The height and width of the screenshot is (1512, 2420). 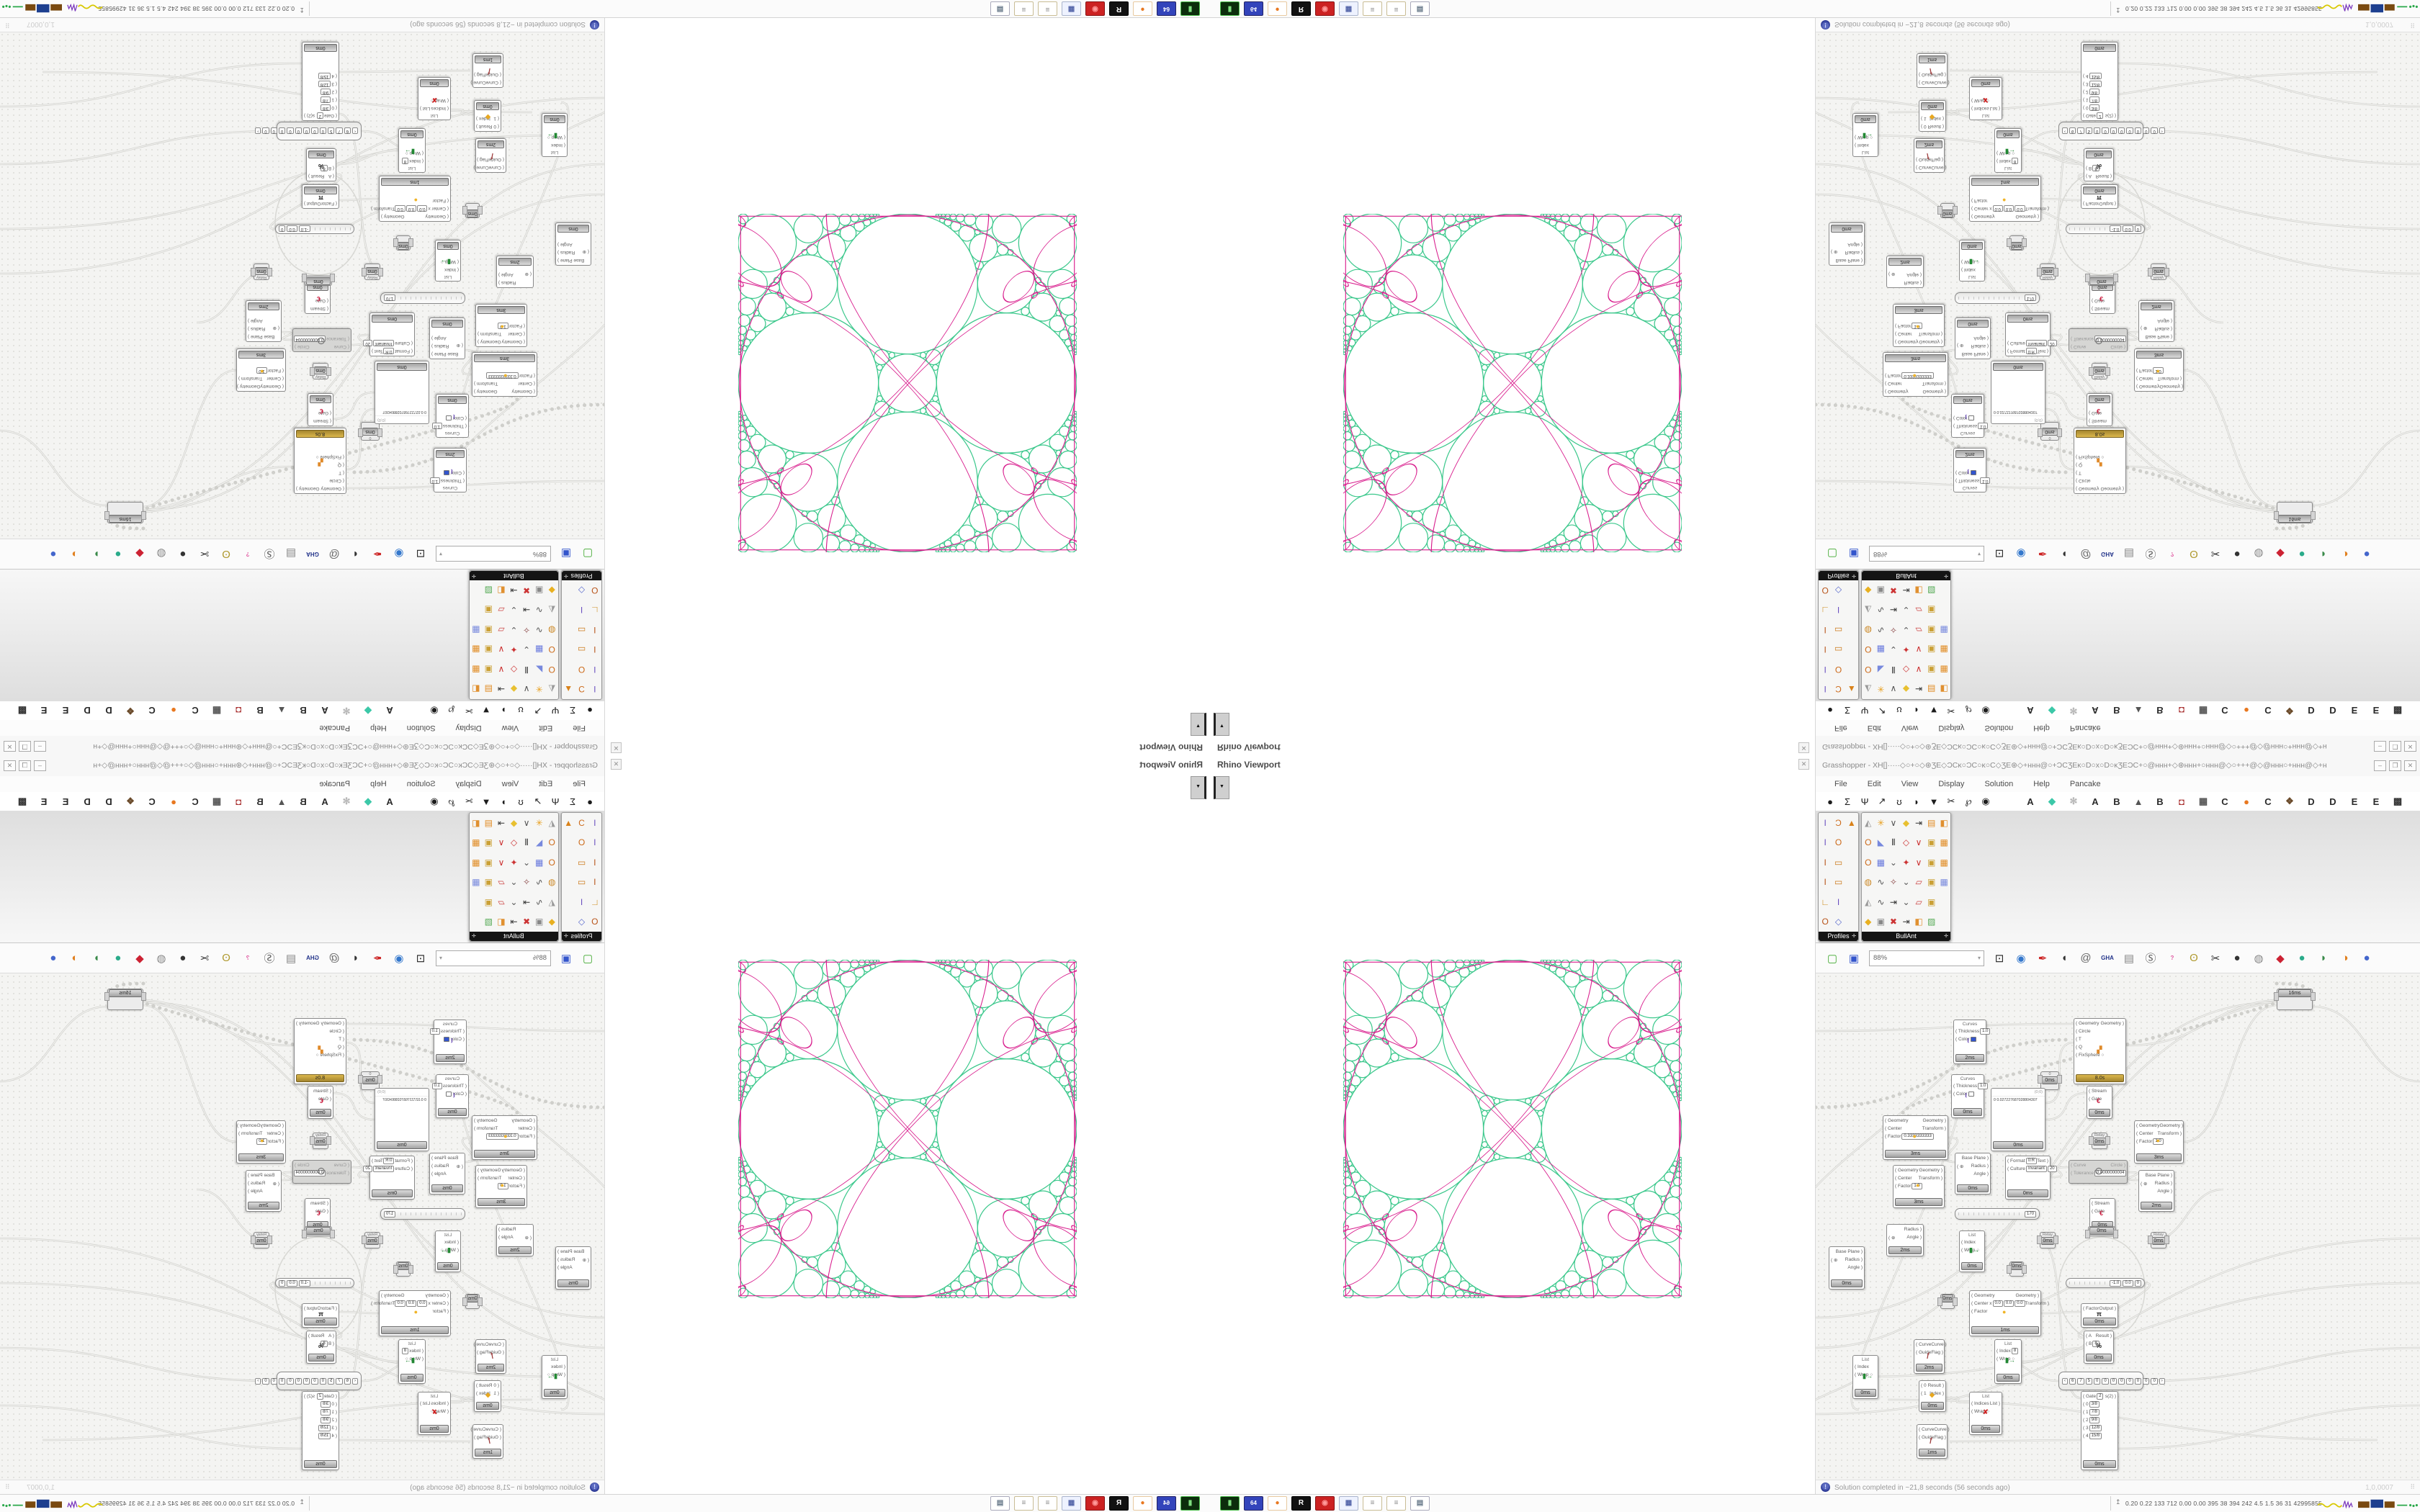 What do you see at coordinates (324, 84) in the screenshot?
I see `value-capsule: 12/8` at bounding box center [324, 84].